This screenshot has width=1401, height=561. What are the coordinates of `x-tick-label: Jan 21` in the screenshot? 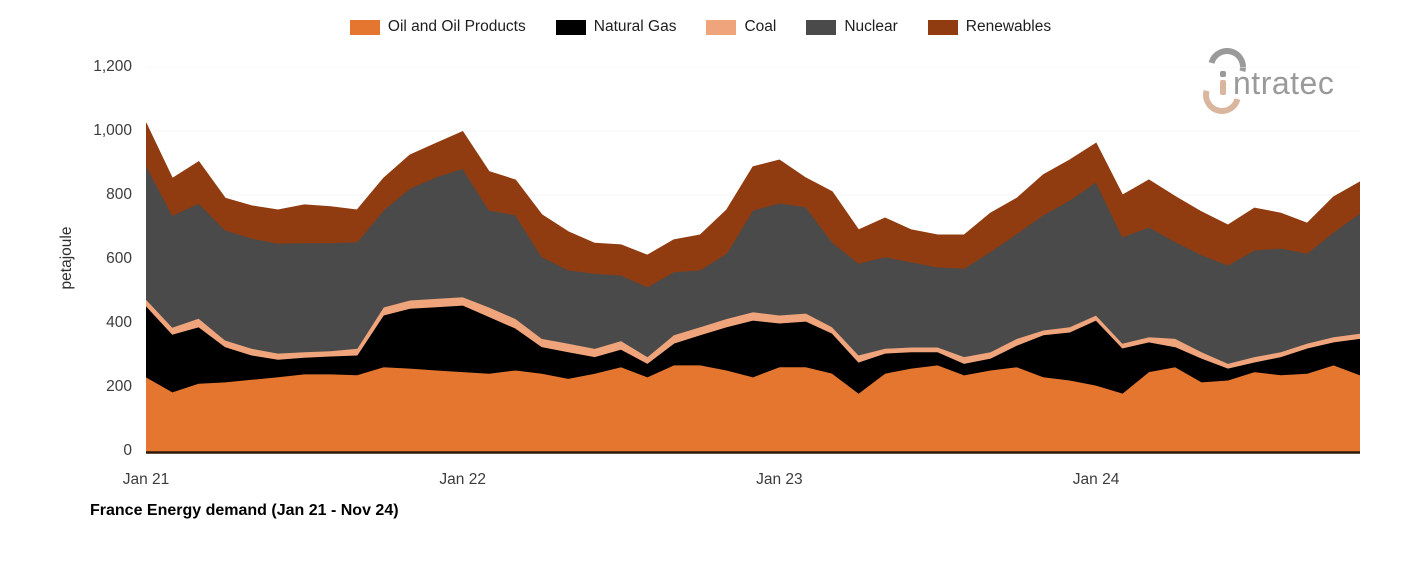 It's located at (146, 479).